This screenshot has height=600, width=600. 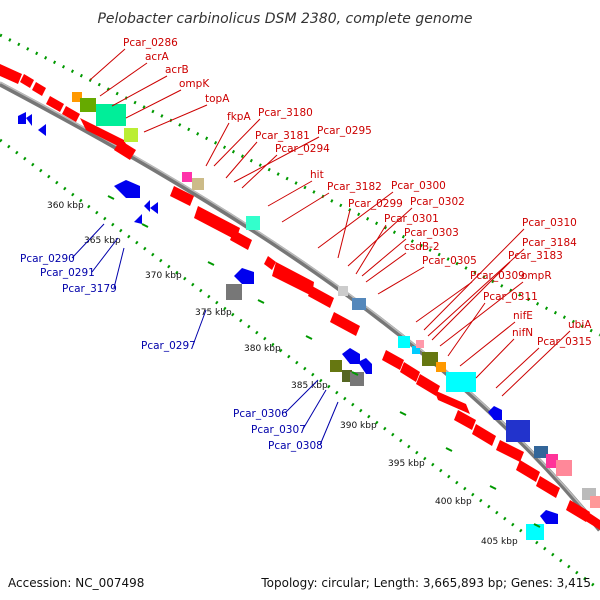 I want to click on gene-label: Pcar_0302, so click(x=437, y=202).